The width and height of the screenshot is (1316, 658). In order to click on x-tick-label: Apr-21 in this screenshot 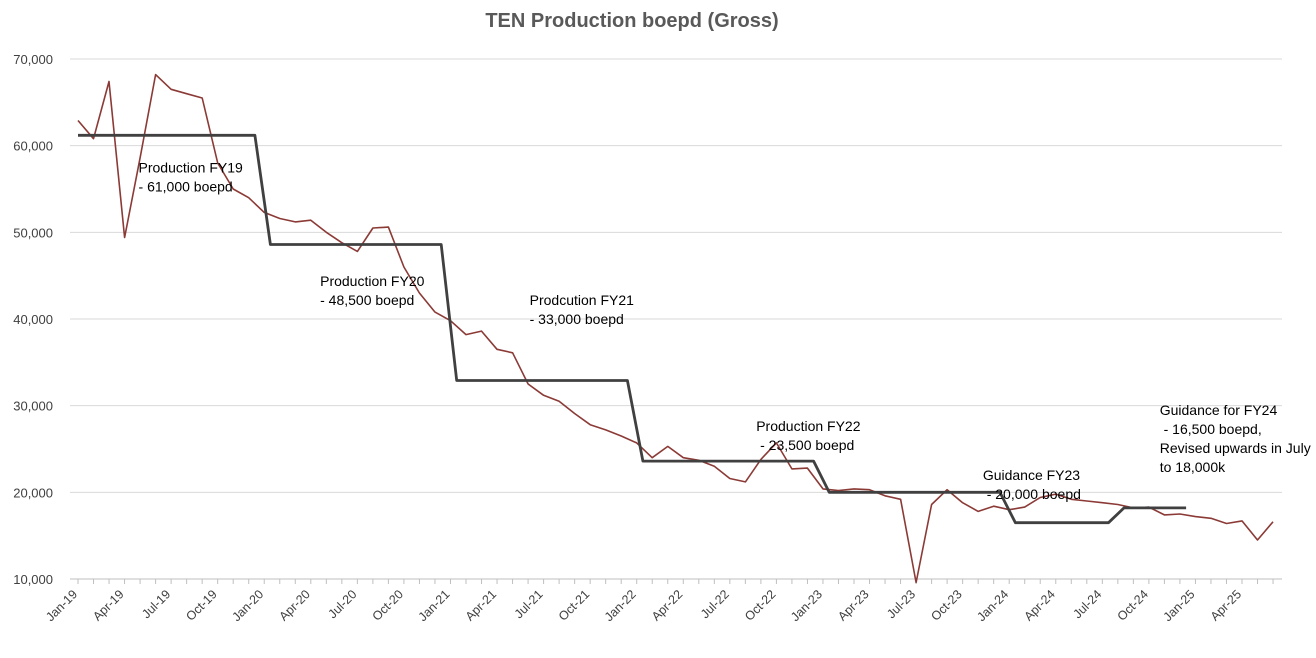, I will do `click(481, 605)`.